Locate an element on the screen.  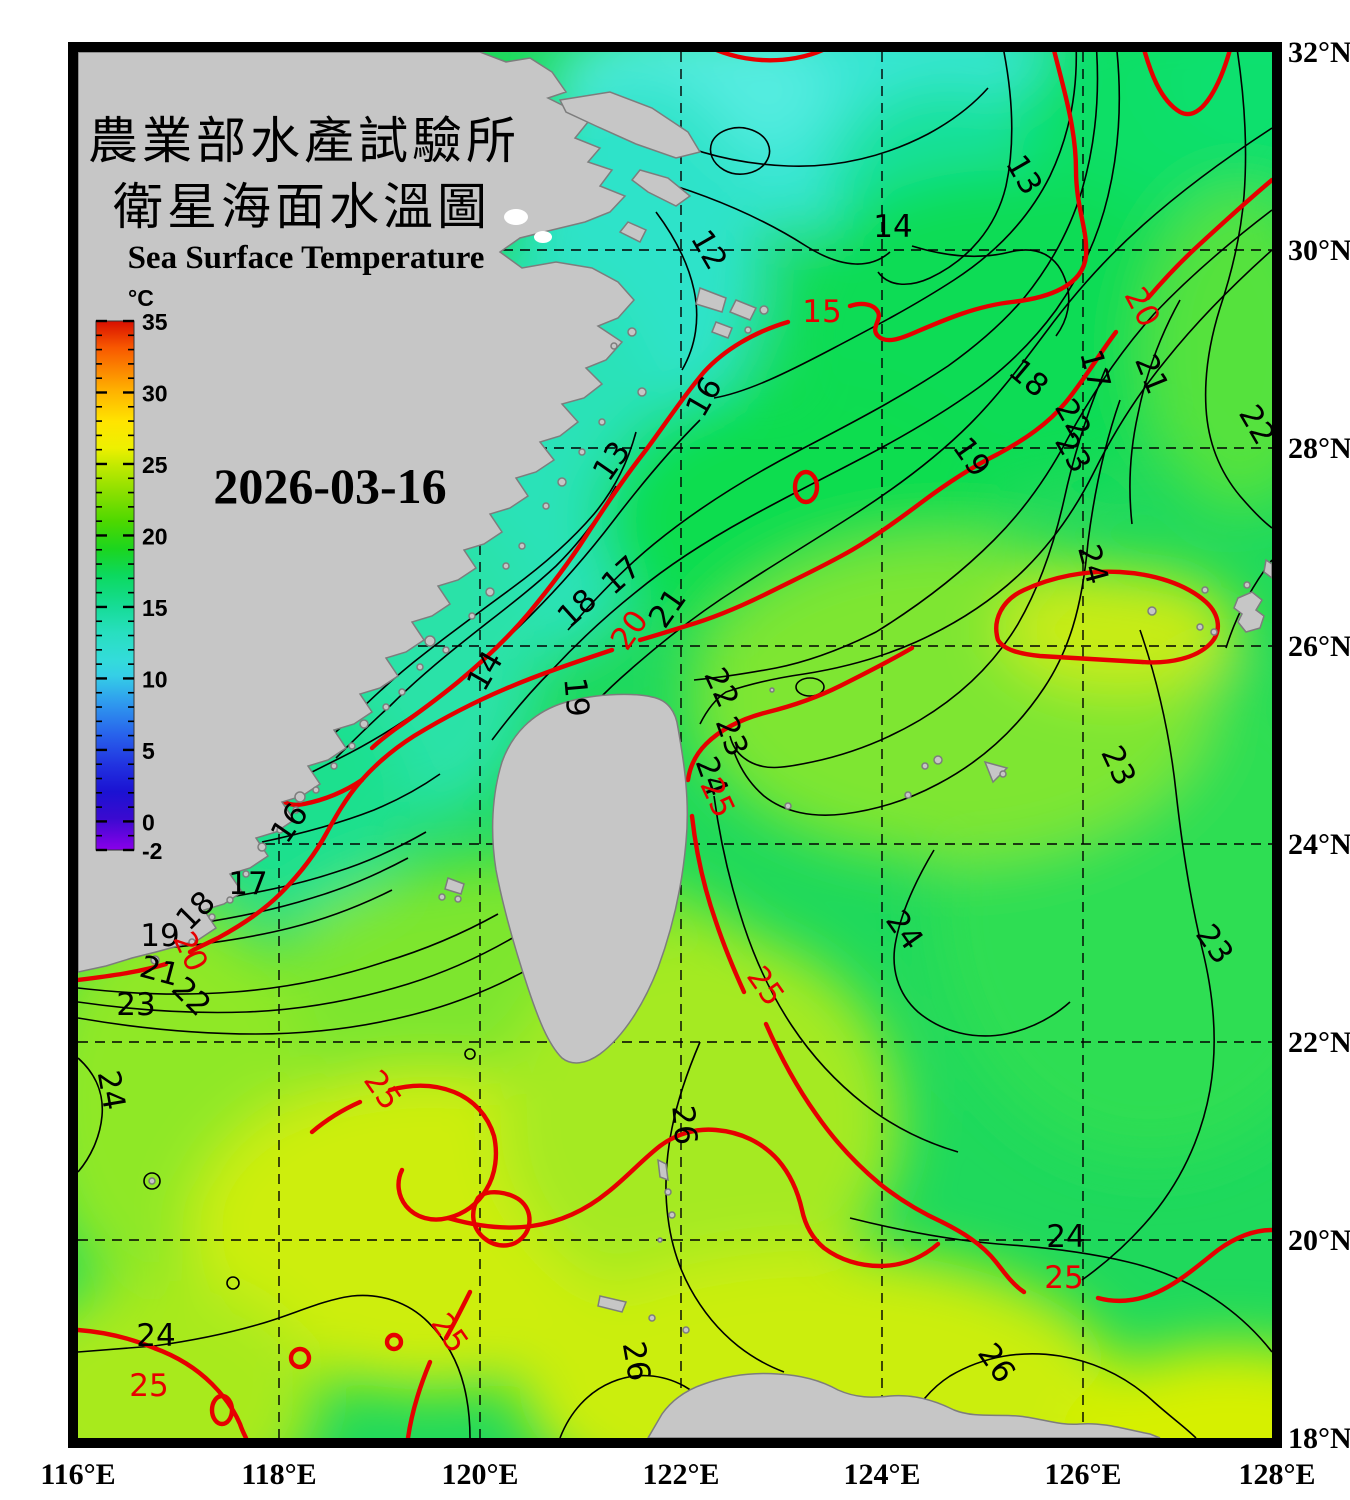
lon-label: 122°E is located at coordinates (680, 1474).